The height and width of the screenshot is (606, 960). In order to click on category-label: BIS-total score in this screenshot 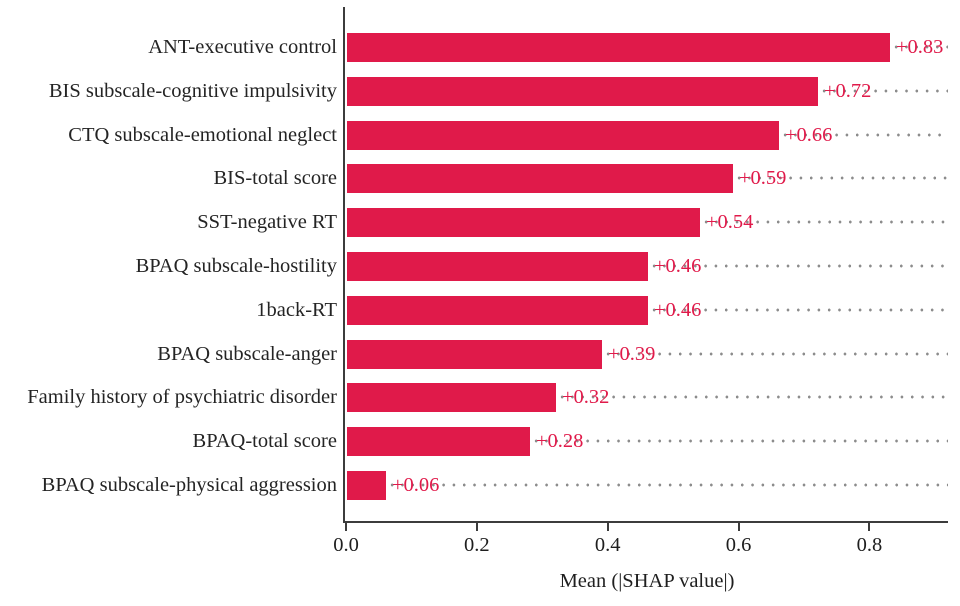, I will do `click(275, 178)`.